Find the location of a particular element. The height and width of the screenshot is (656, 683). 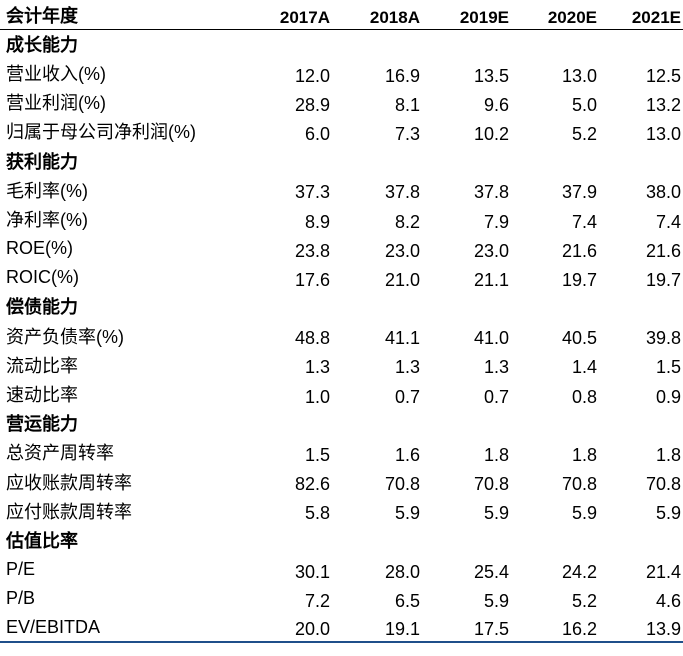

value-cell: 20.0 is located at coordinates (301, 627).